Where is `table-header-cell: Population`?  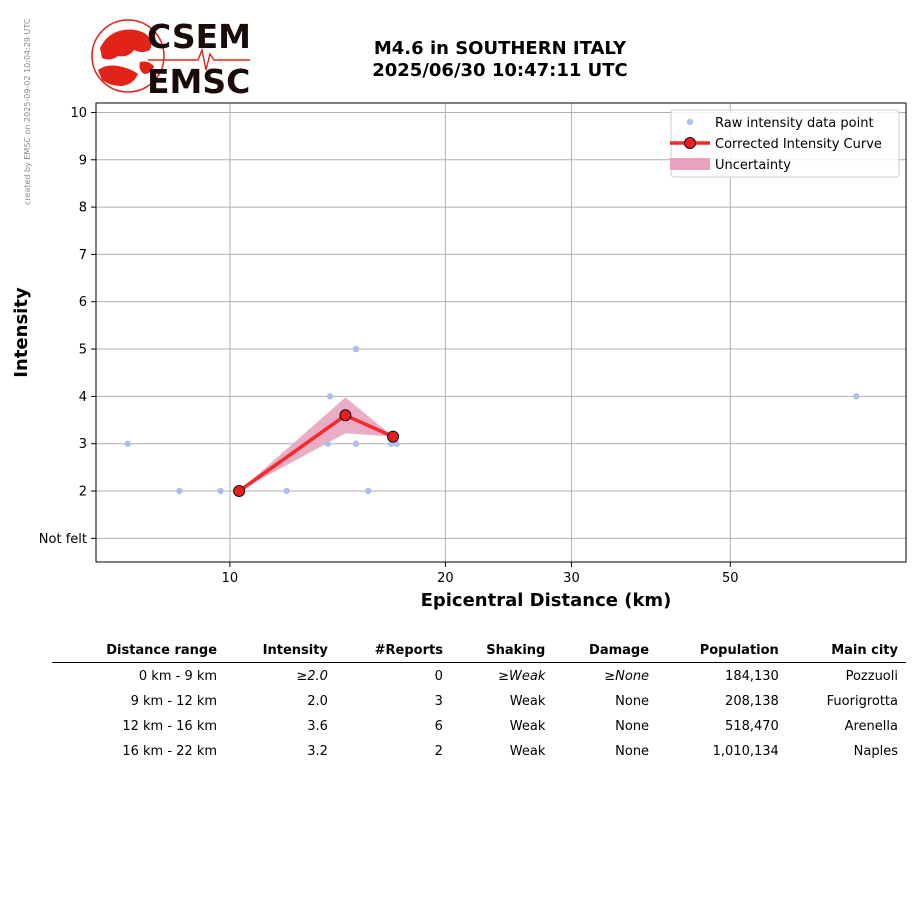
table-header-cell: Population is located at coordinates (722, 652).